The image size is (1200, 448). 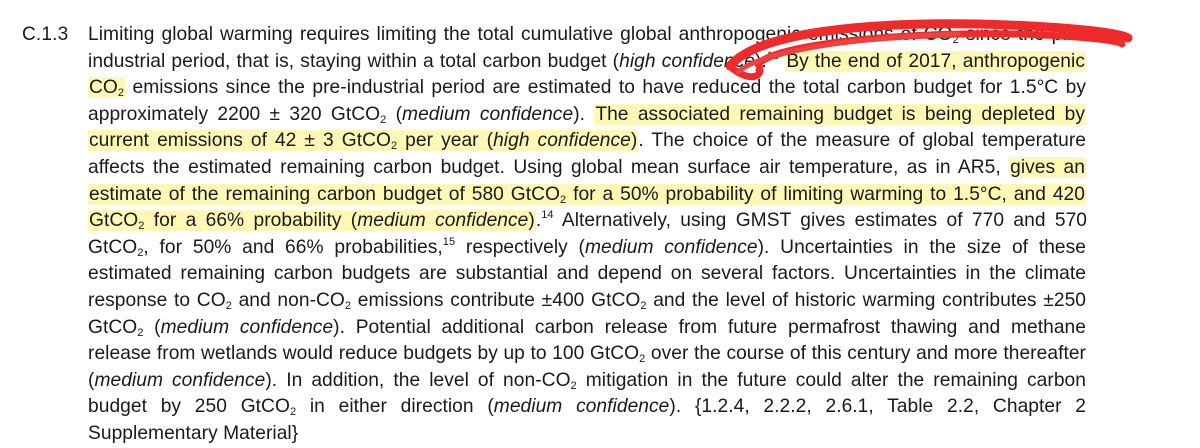 I want to click on text-run: , for 50% and 66% probabilities,, so click(x=293, y=247).